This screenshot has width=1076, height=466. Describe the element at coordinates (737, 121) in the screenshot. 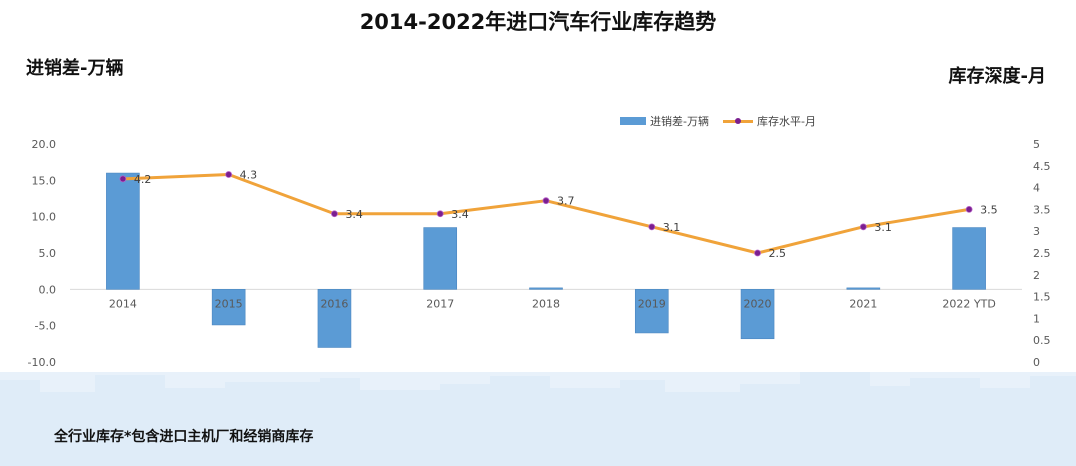

I see `legend-line-swatch` at that location.